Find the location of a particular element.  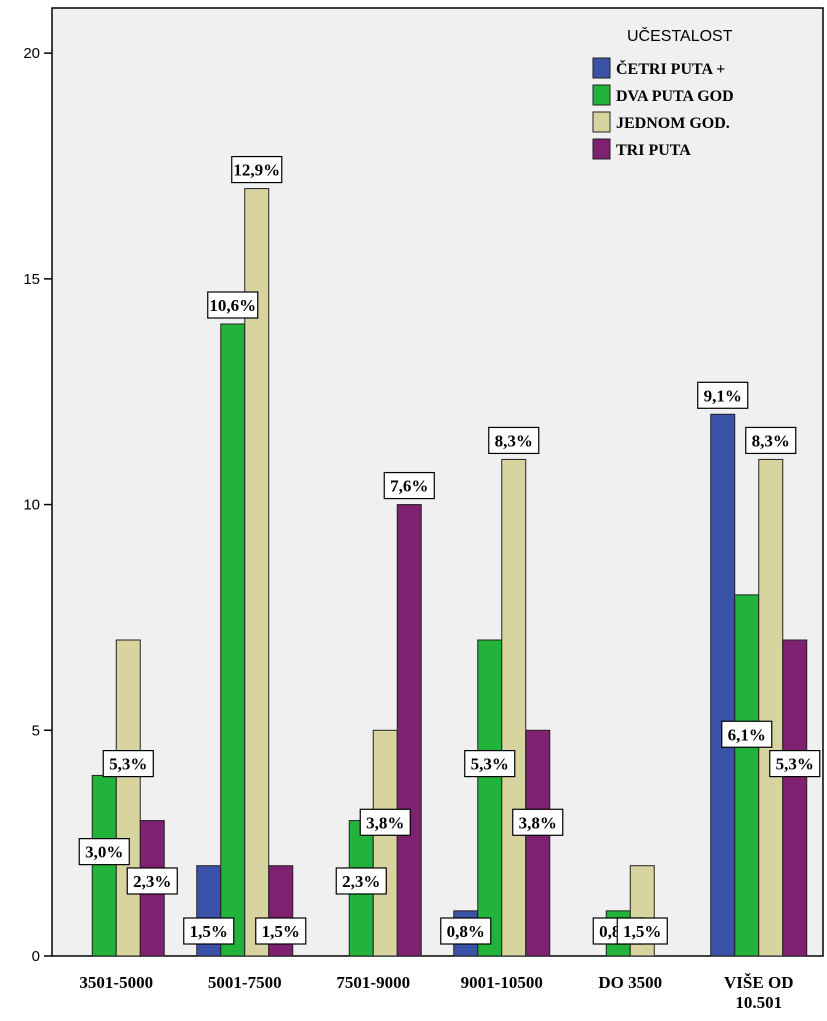

y-tick-label: 5 is located at coordinates (36, 730).